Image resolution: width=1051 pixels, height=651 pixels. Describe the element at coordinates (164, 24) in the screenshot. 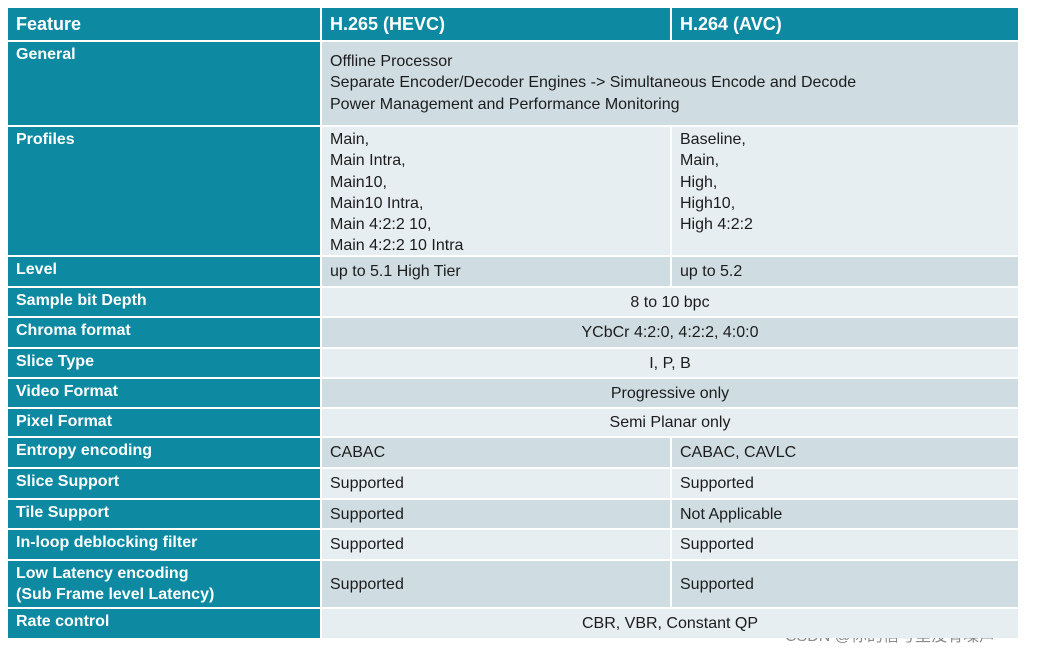

I see `header-cell: Feature` at that location.